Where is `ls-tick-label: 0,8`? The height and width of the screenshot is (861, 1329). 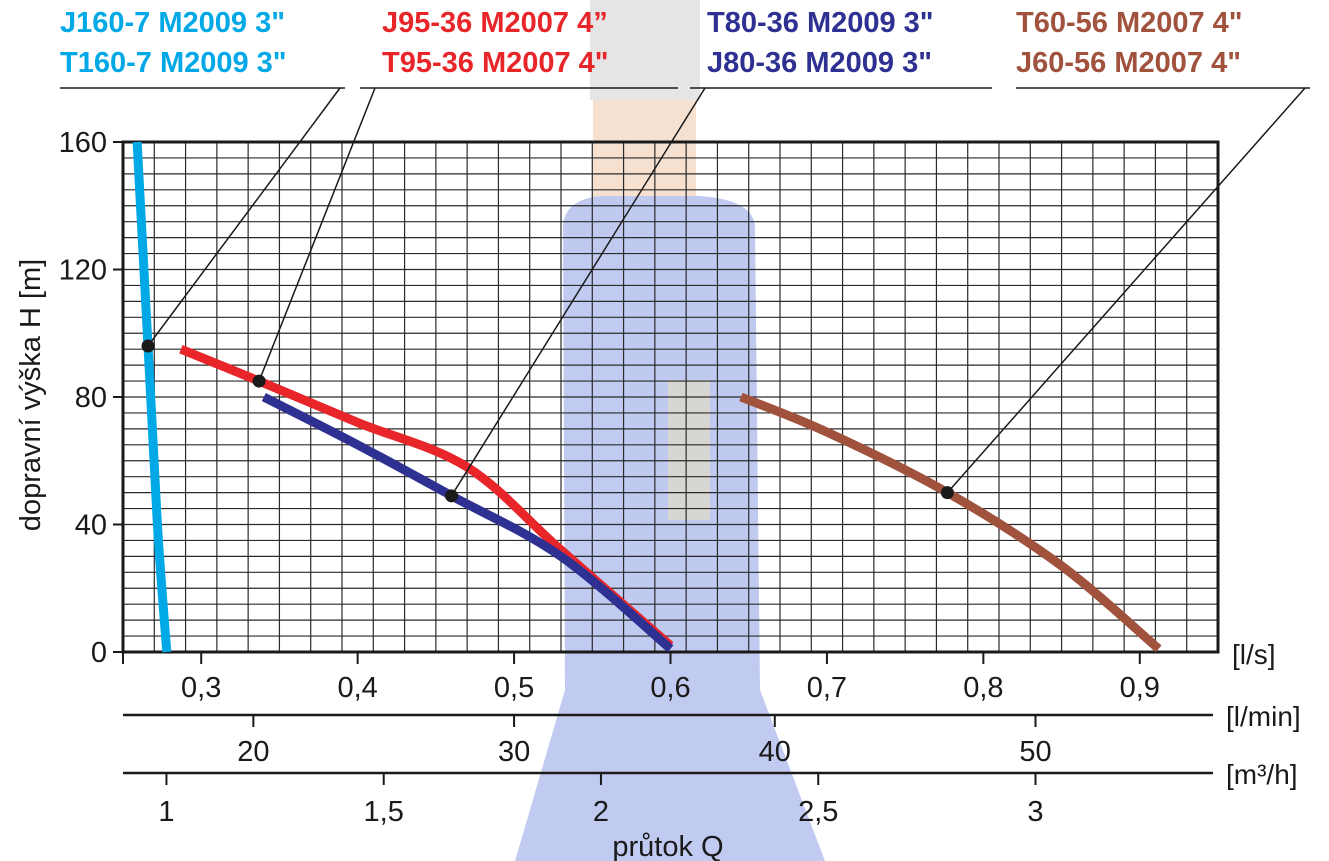 ls-tick-label: 0,8 is located at coordinates (983, 688).